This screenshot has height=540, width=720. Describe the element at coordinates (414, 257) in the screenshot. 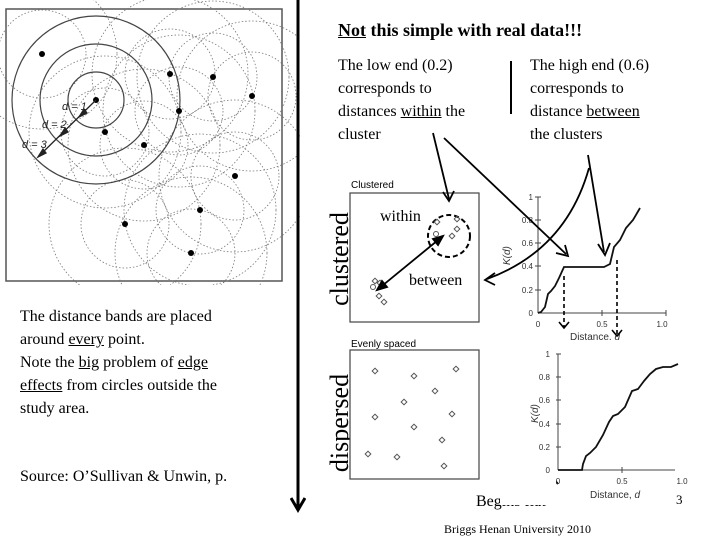

I see `clustered-pattern-panel` at that location.